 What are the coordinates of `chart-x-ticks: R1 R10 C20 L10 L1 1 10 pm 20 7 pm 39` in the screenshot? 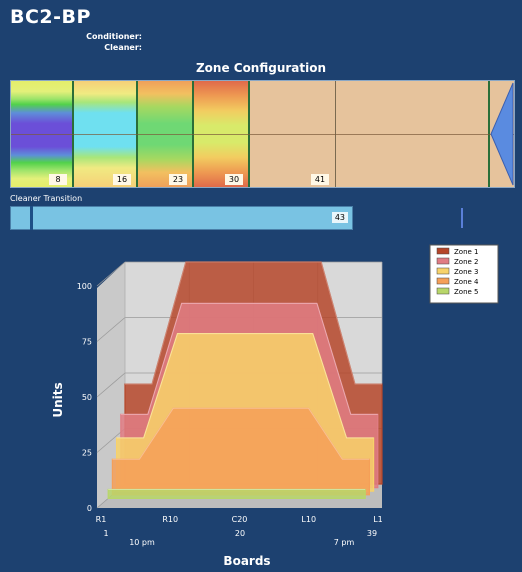 It's located at (239, 531).